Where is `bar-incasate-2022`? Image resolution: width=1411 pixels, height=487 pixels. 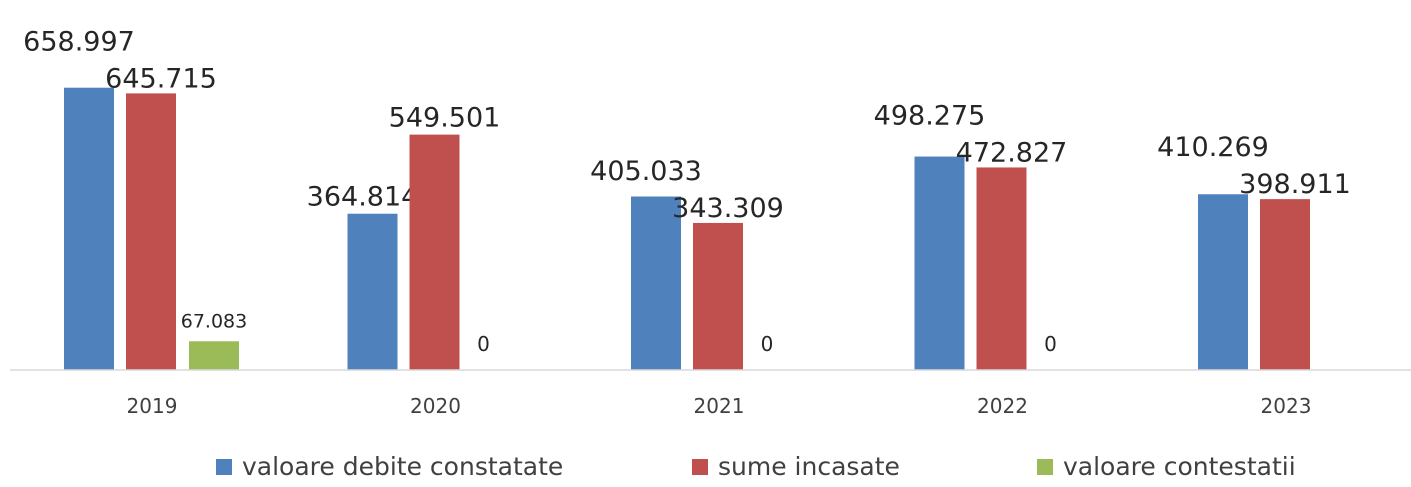 bar-incasate-2022 is located at coordinates (1001, 268).